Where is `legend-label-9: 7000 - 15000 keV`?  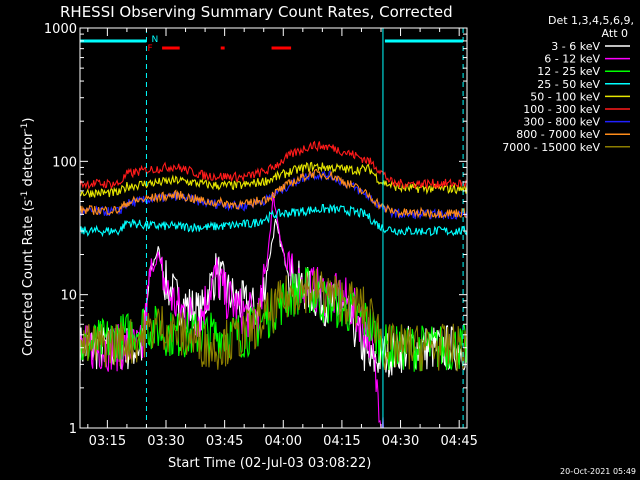 legend-label-9: 7000 - 15000 keV is located at coordinates (551, 147).